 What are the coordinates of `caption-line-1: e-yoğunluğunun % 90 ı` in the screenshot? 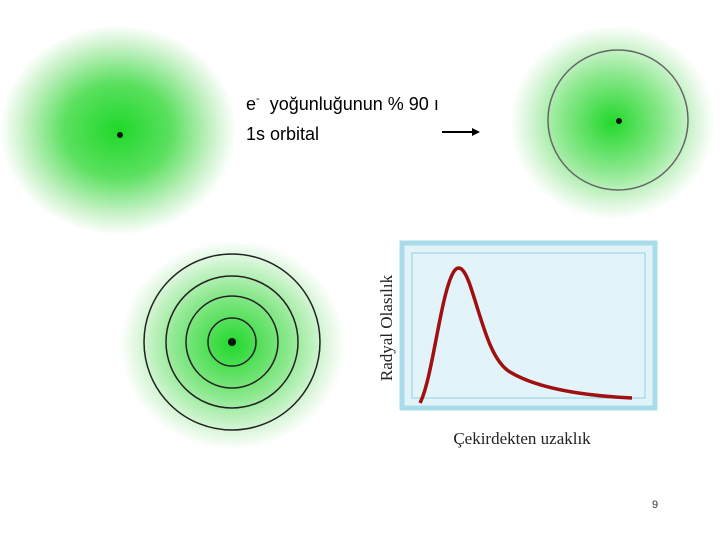 It's located at (342, 103).